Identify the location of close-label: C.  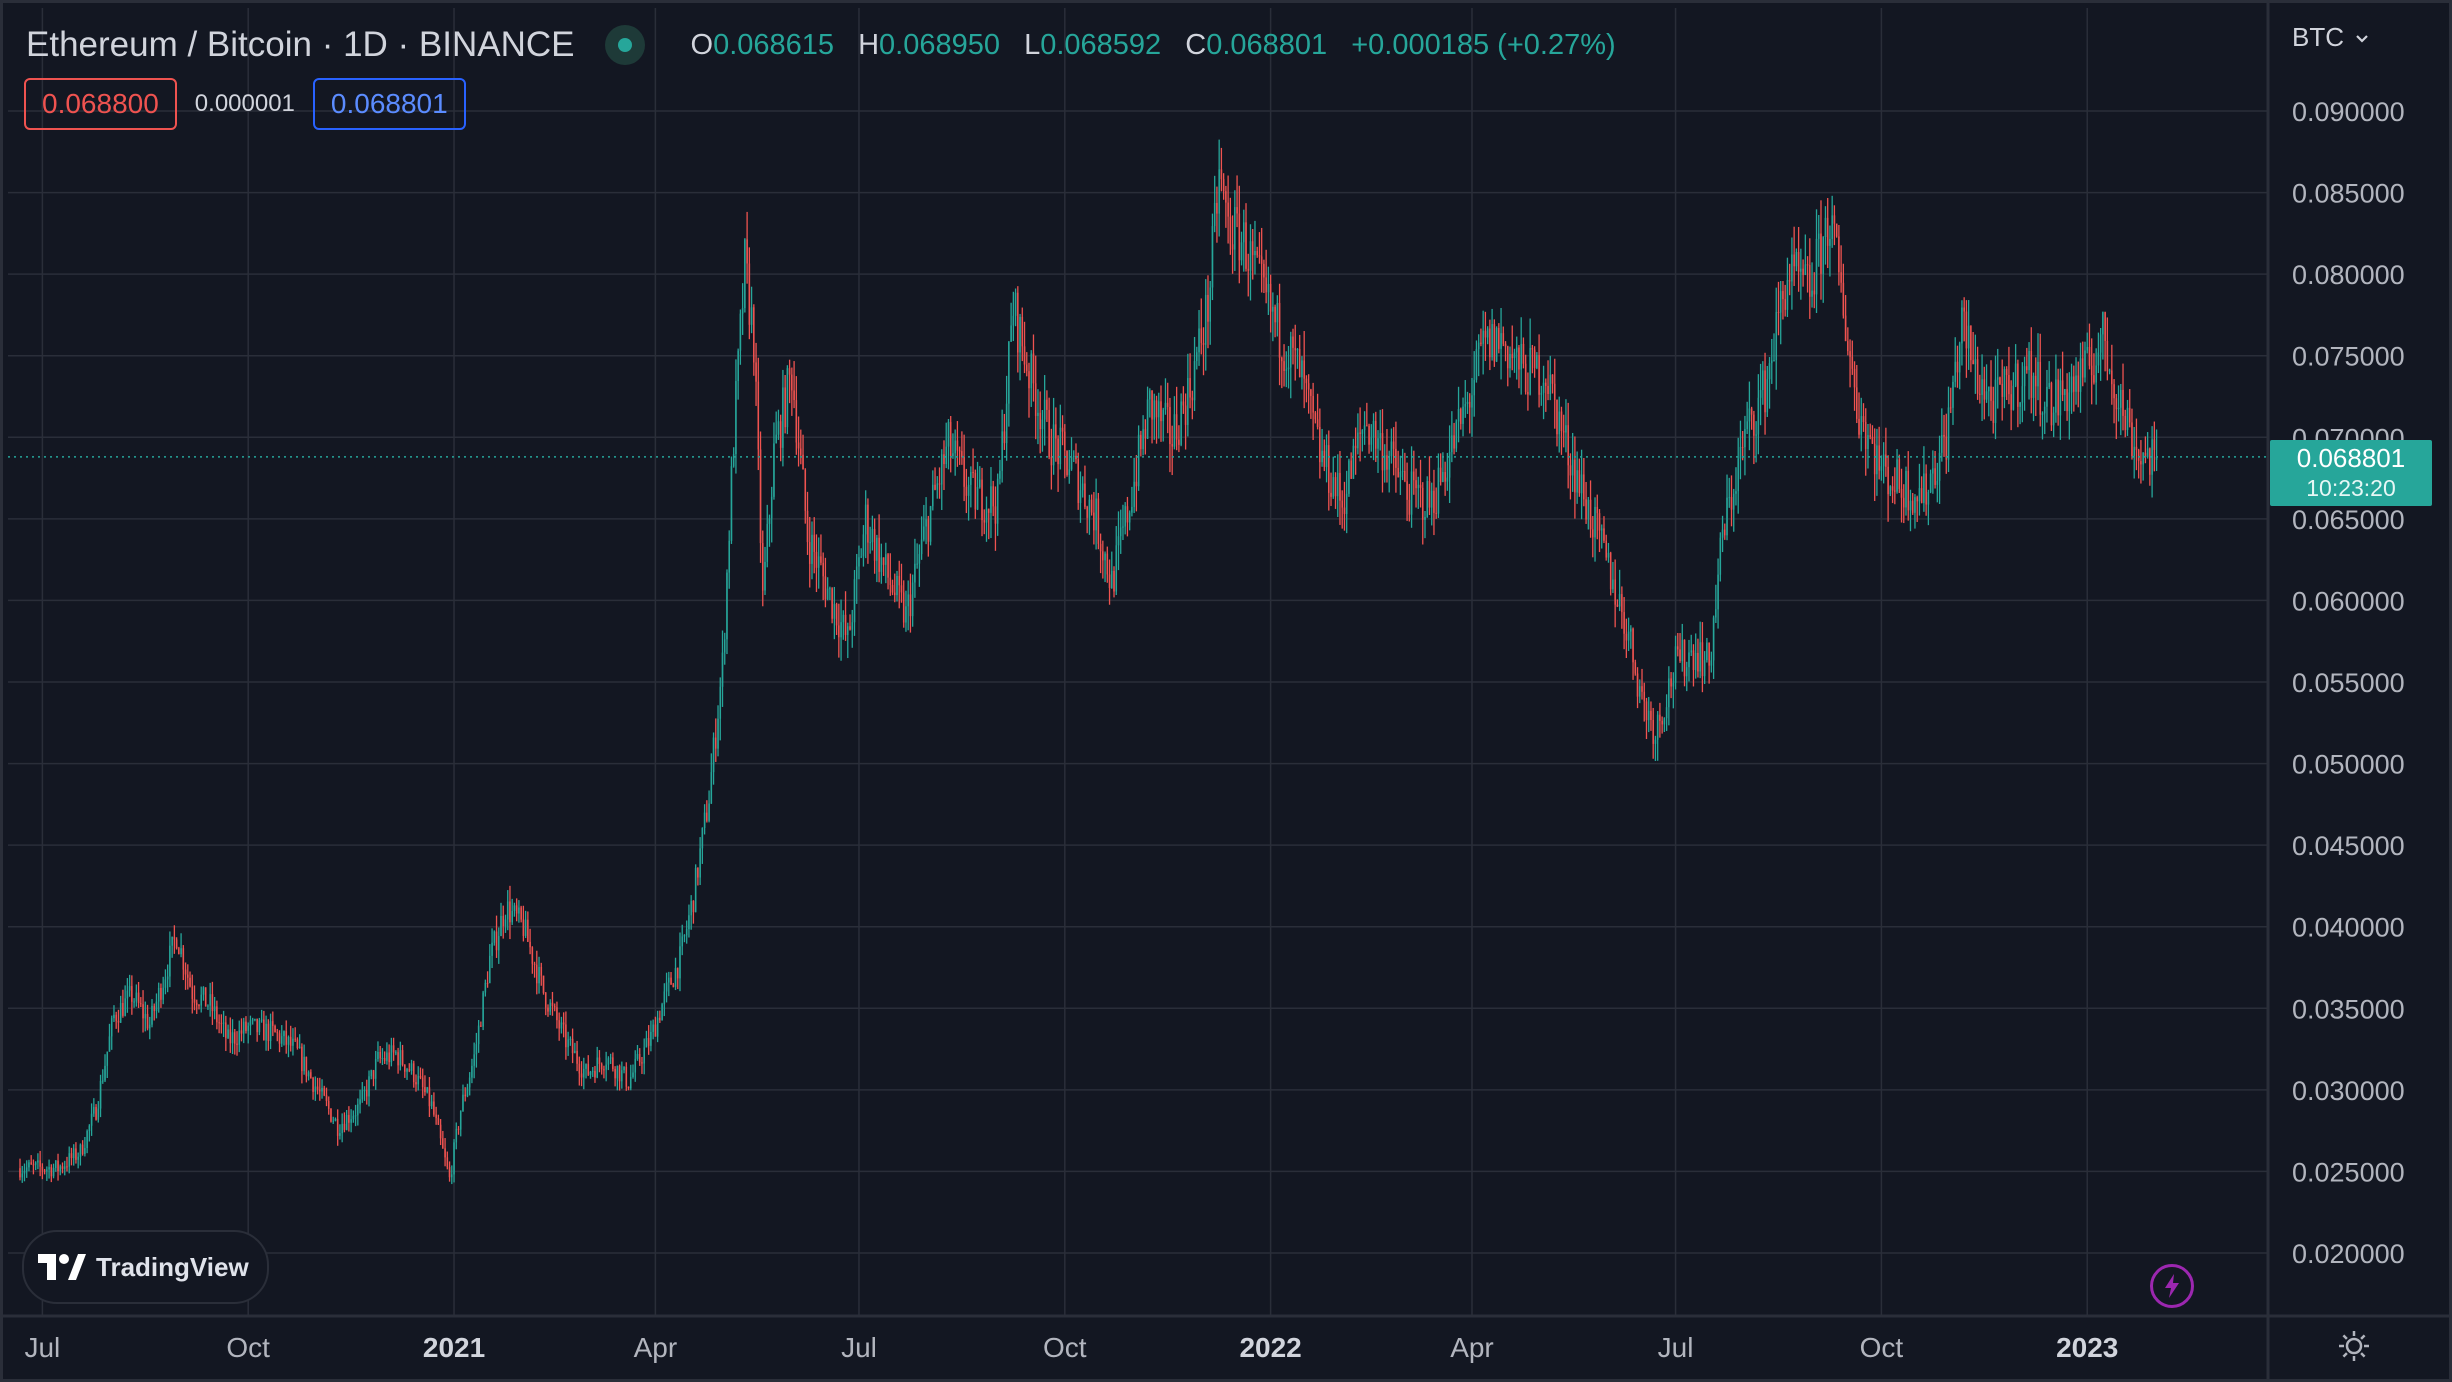
(1196, 44).